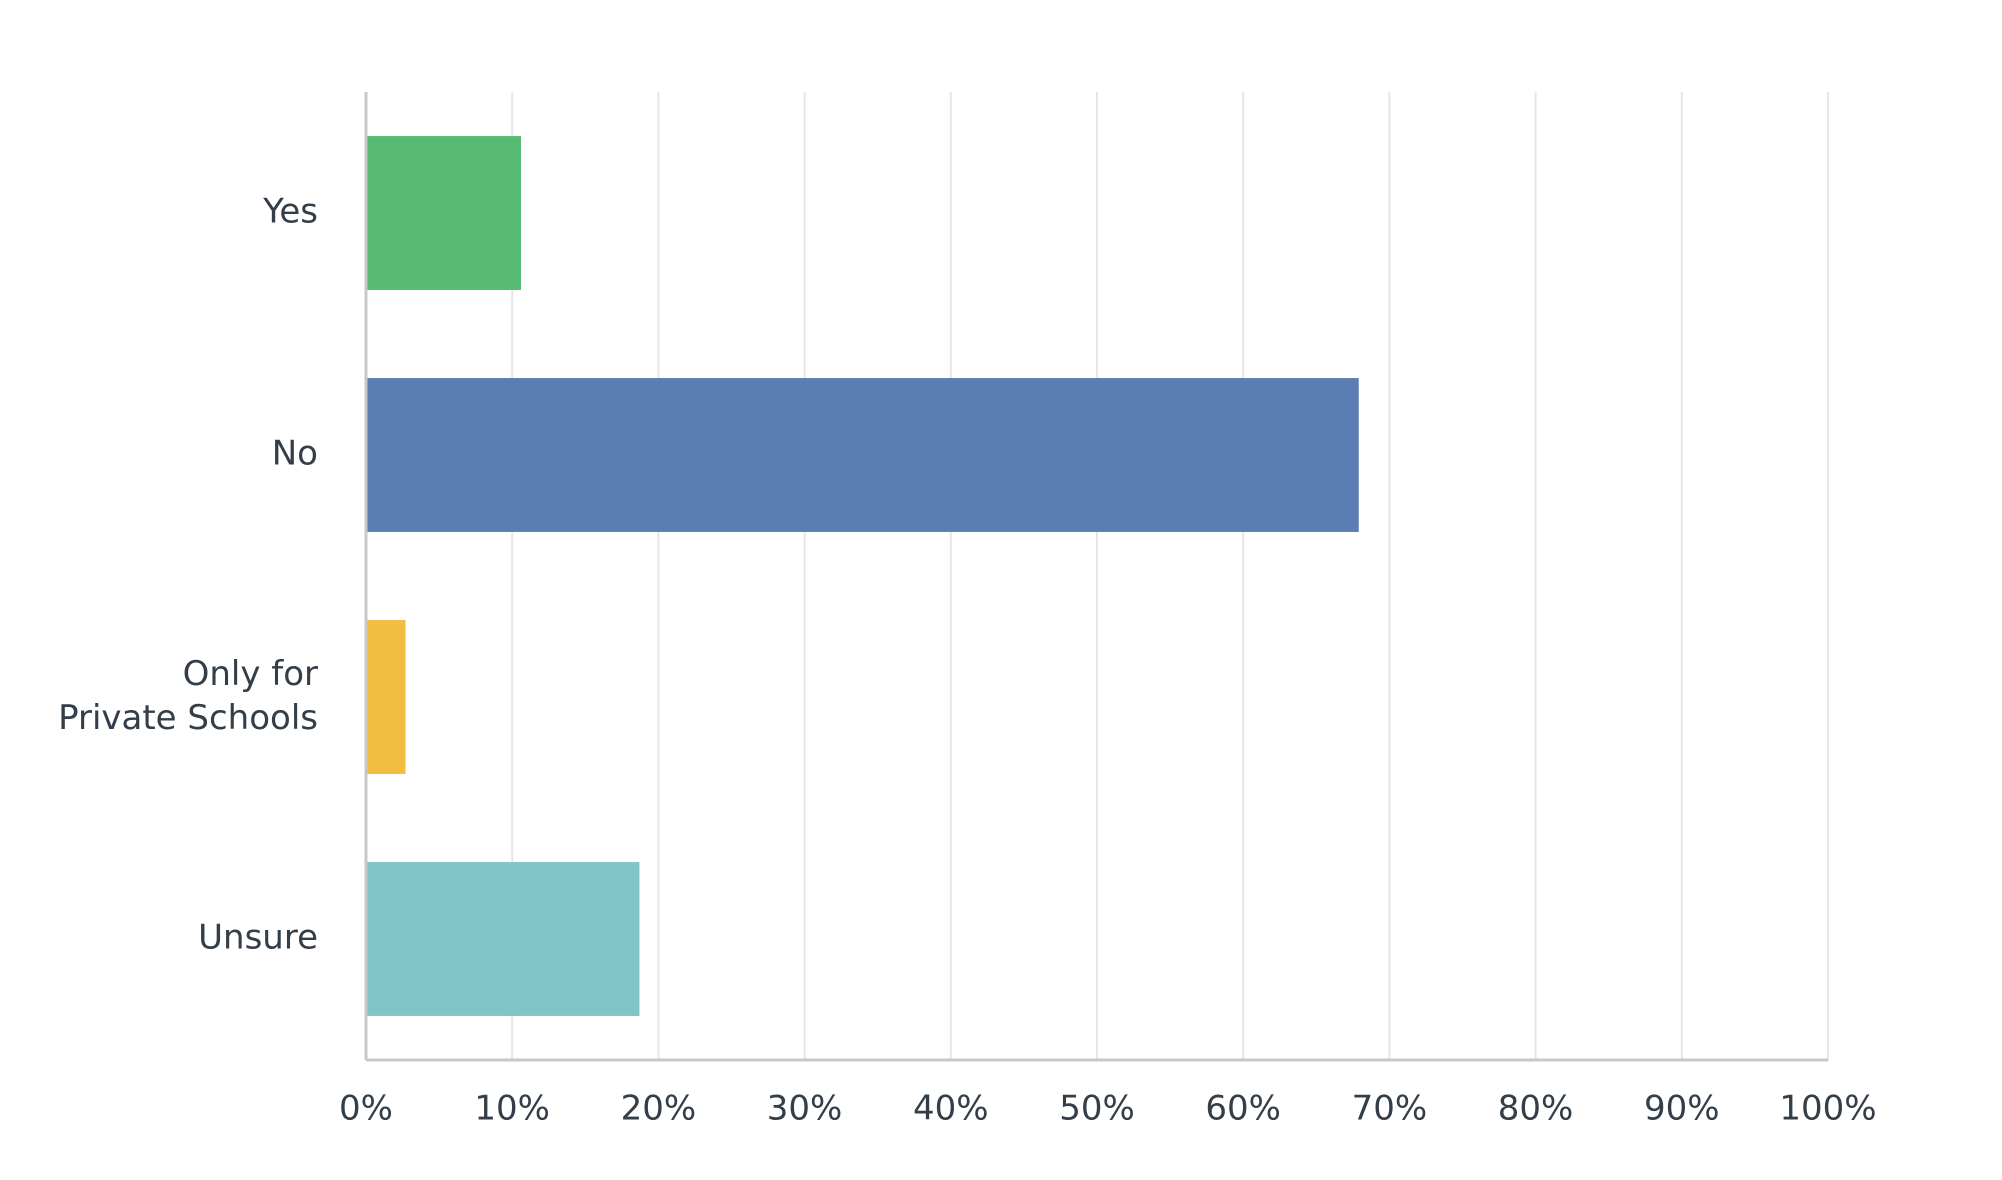 The height and width of the screenshot is (1180, 2002). I want to click on x-tick-label: 80%, so click(1536, 1109).